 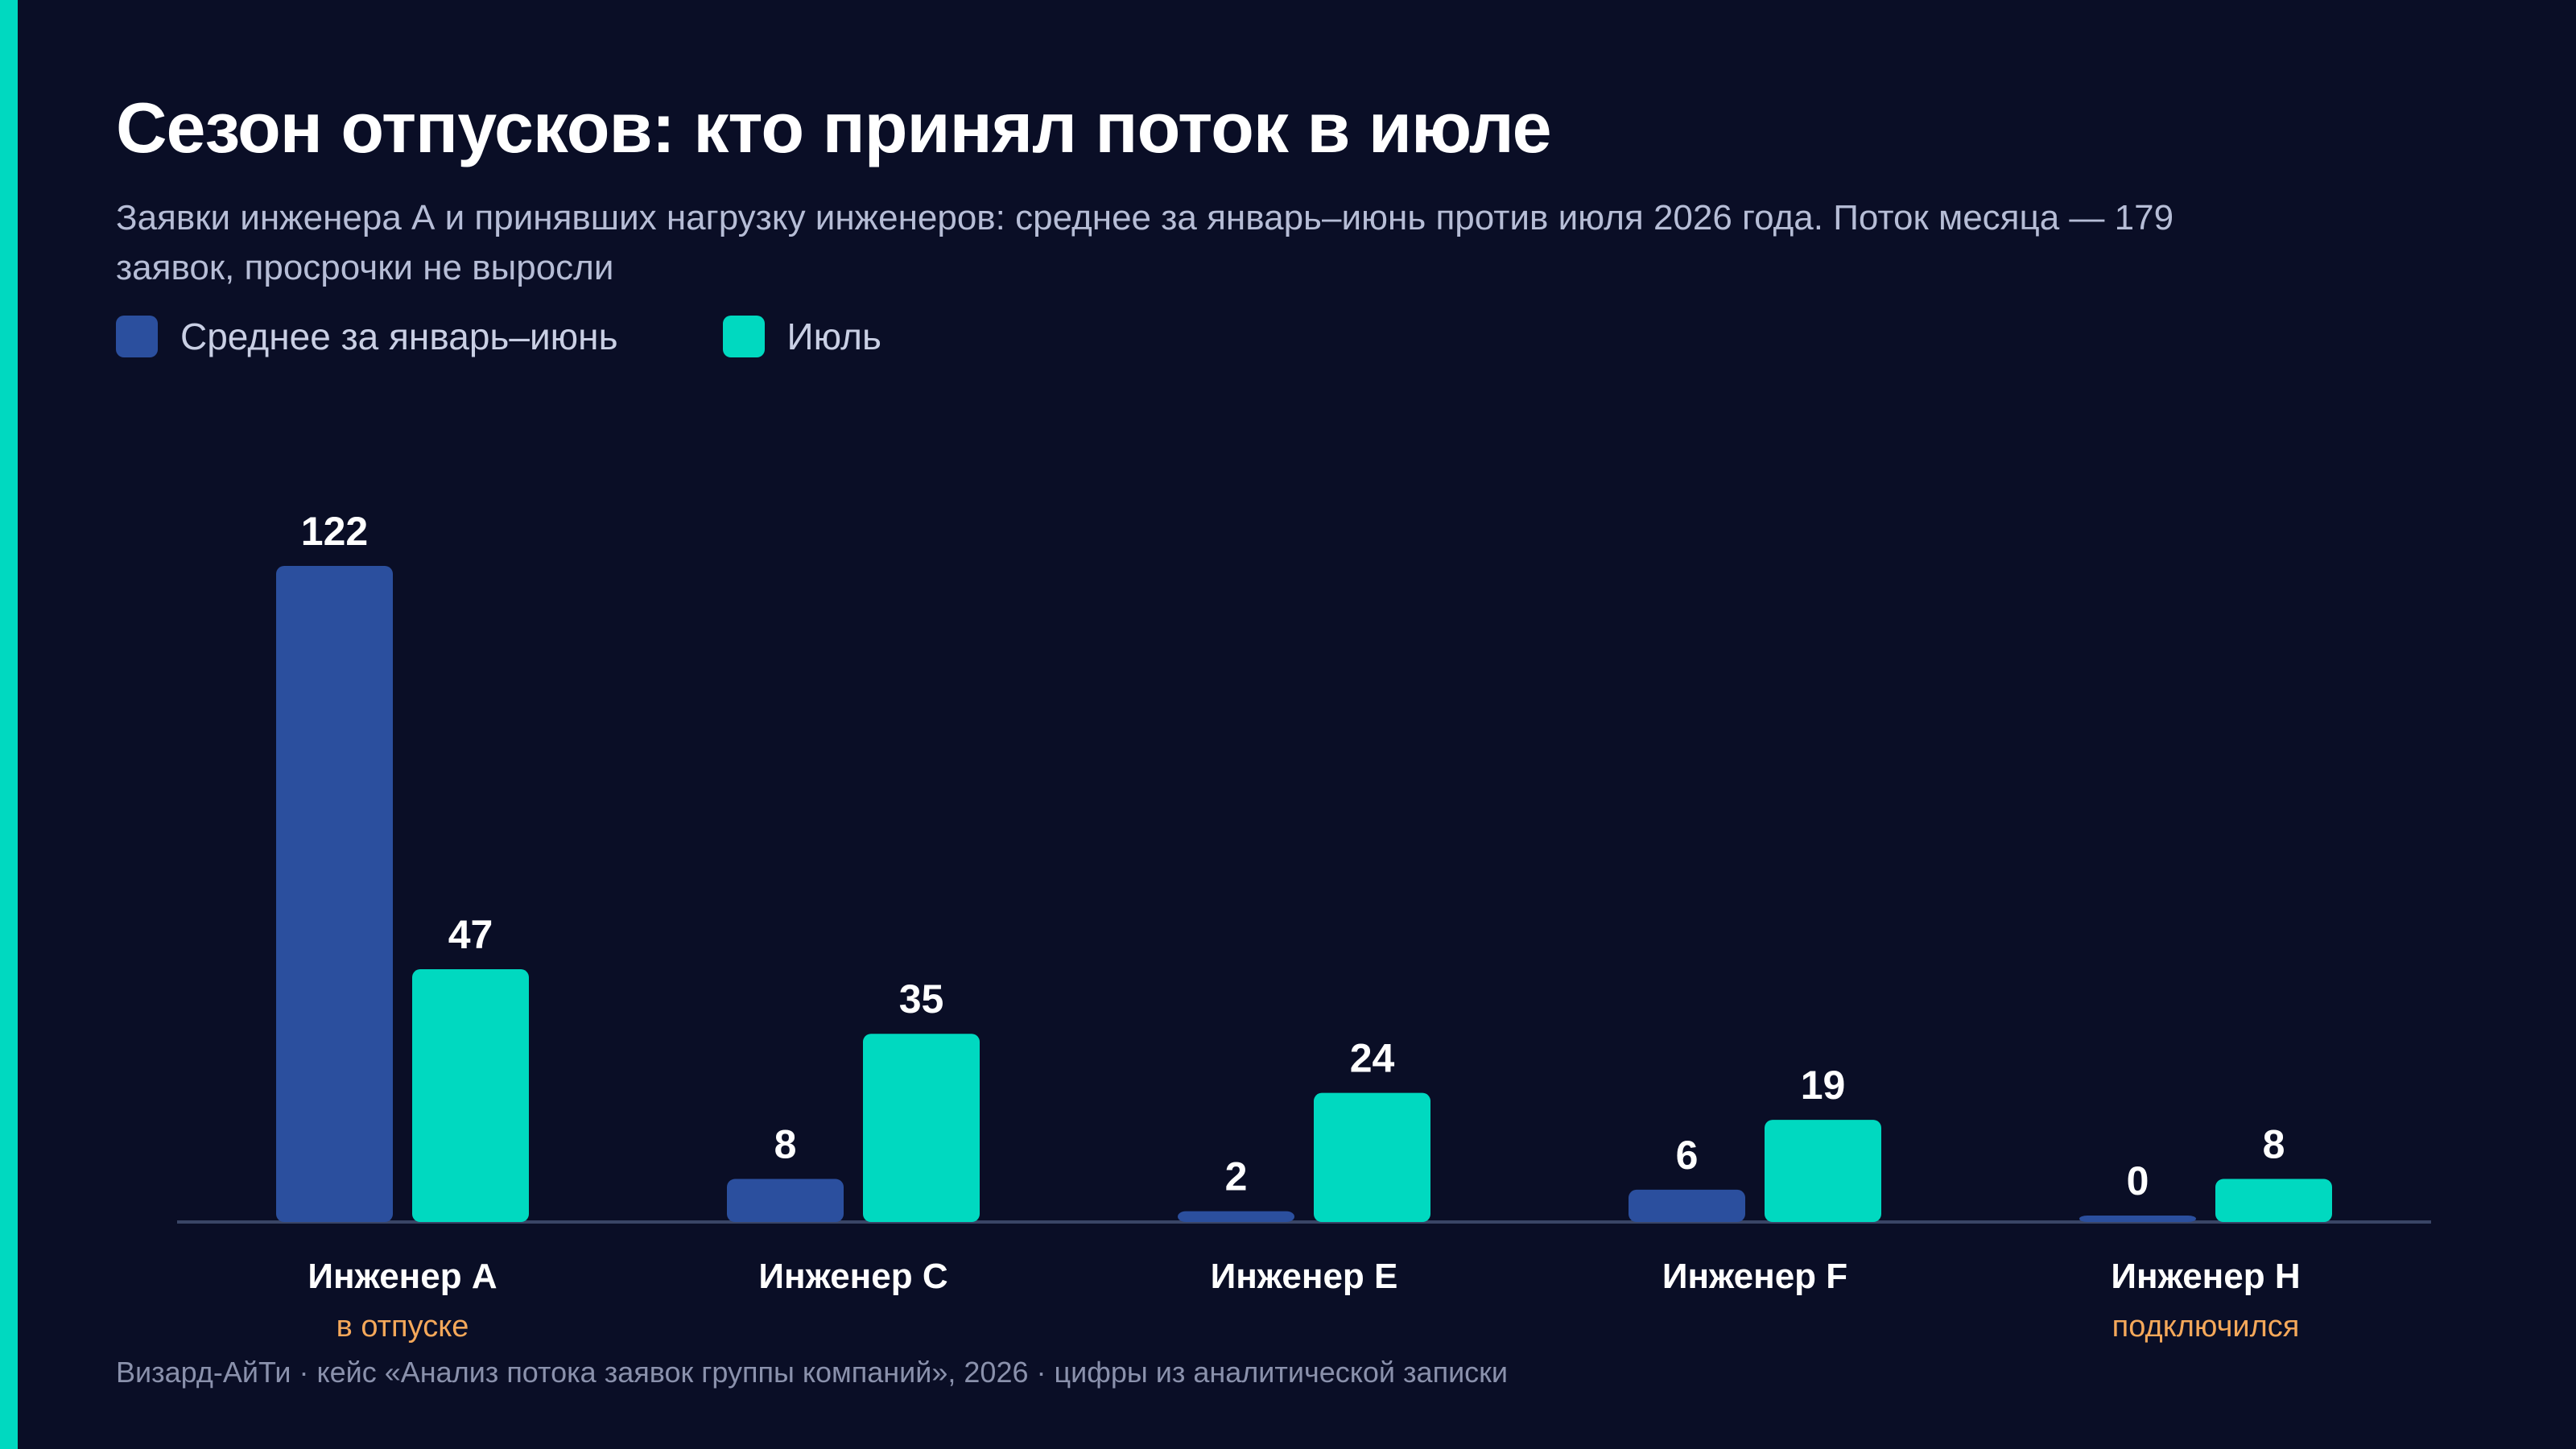 What do you see at coordinates (2206, 1327) in the screenshot?
I see `category-note-5: подключился` at bounding box center [2206, 1327].